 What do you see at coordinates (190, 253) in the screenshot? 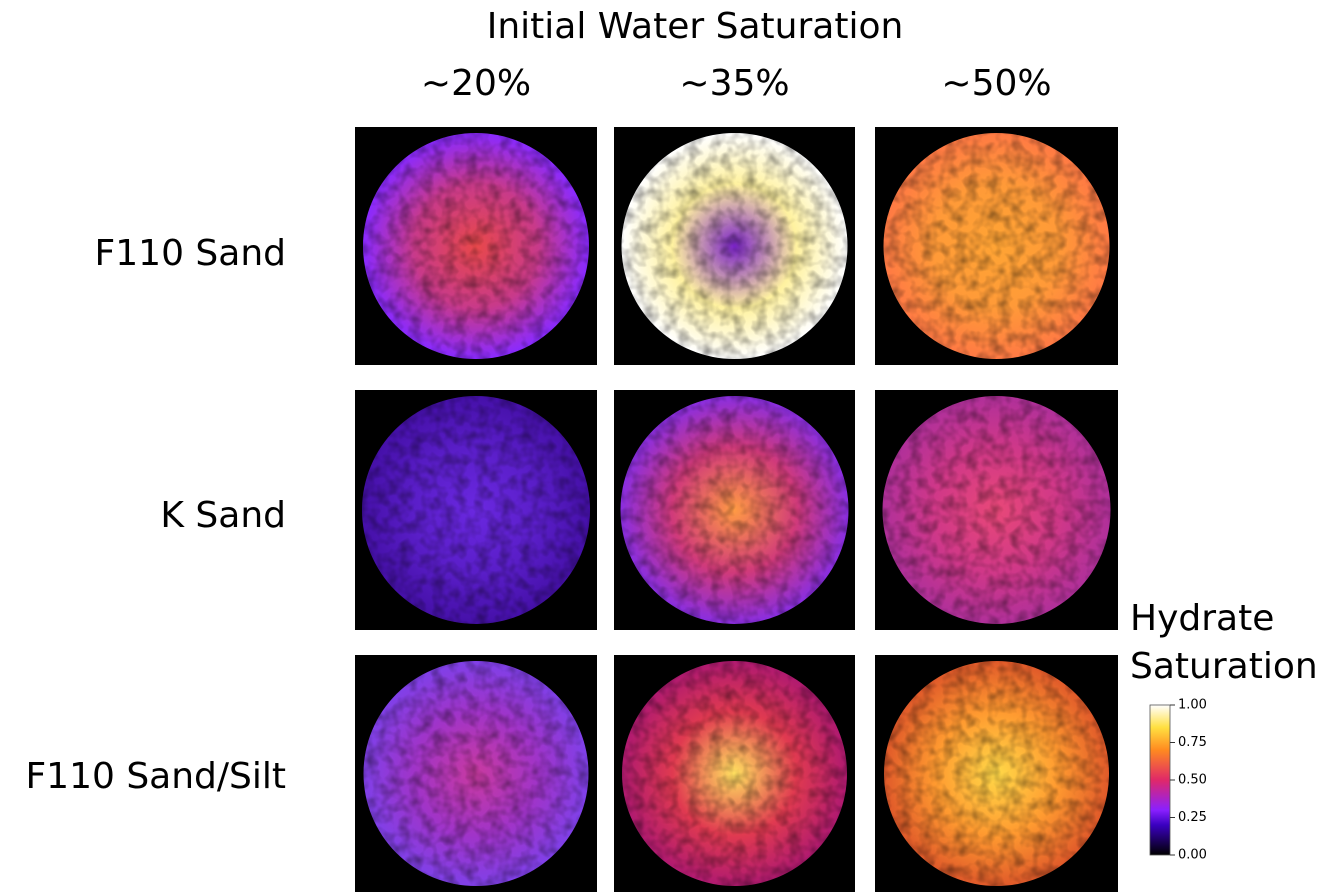
I see `row-label: F110 Sand` at bounding box center [190, 253].